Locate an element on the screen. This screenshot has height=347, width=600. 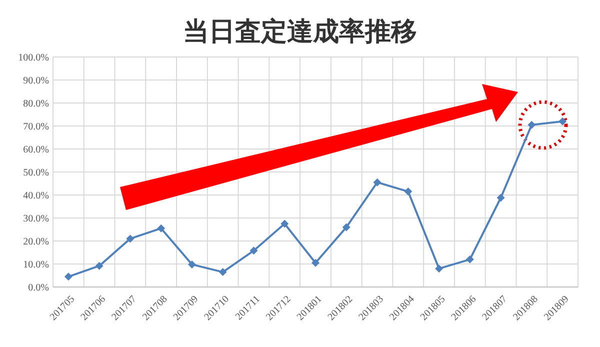
chart-title: 当日査定達成率推移 is located at coordinates (300, 32).